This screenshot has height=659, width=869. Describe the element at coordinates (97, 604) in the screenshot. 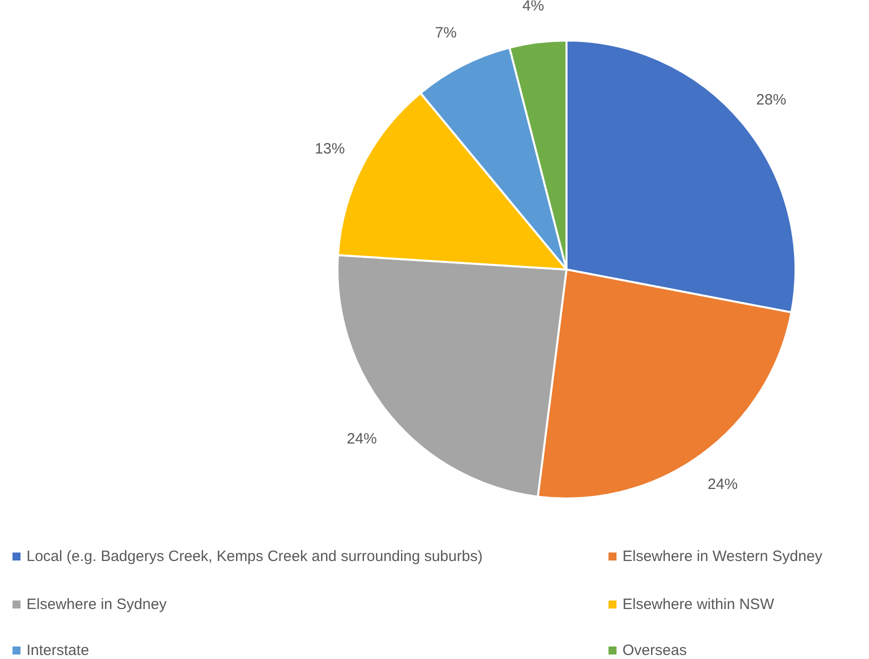

I see `legend-label: Elsewhere in Sydney` at that location.